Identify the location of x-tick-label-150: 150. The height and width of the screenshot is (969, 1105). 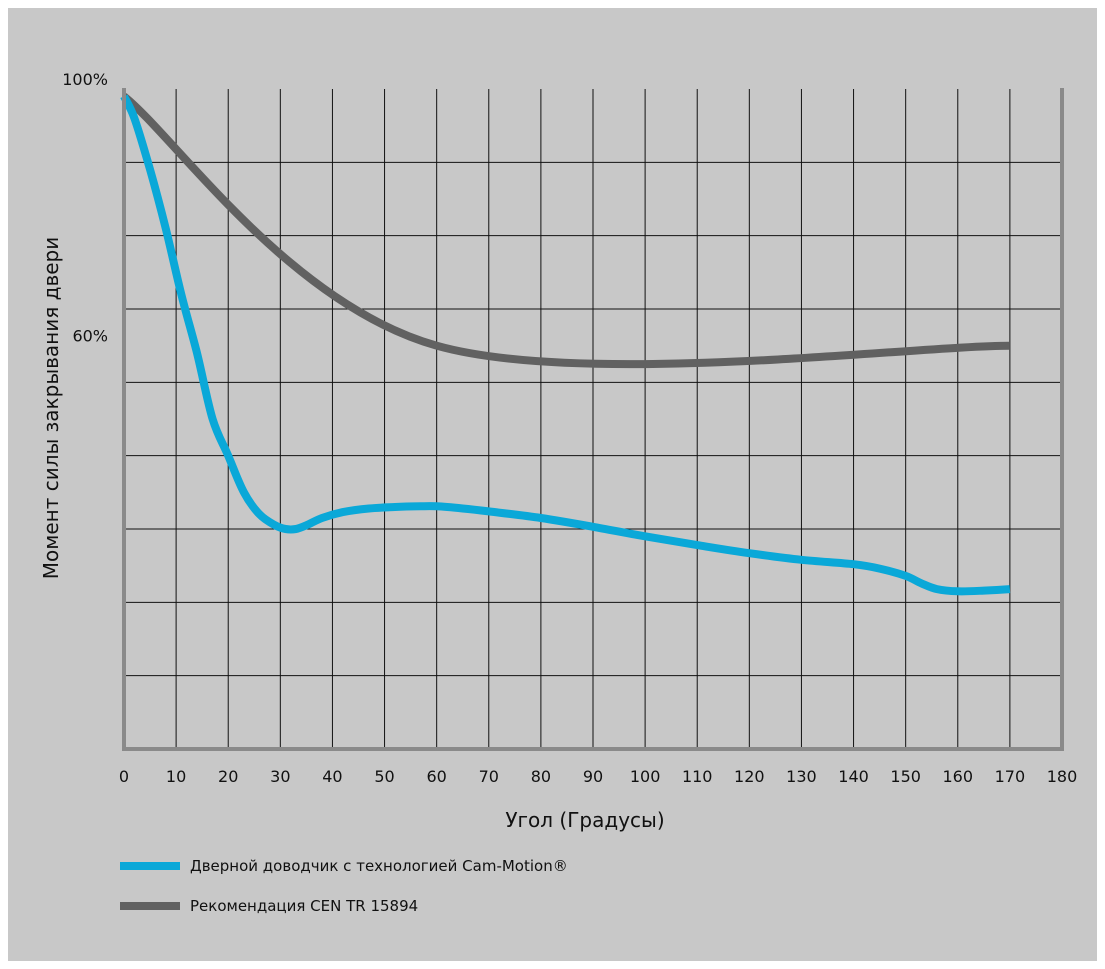
(905, 776).